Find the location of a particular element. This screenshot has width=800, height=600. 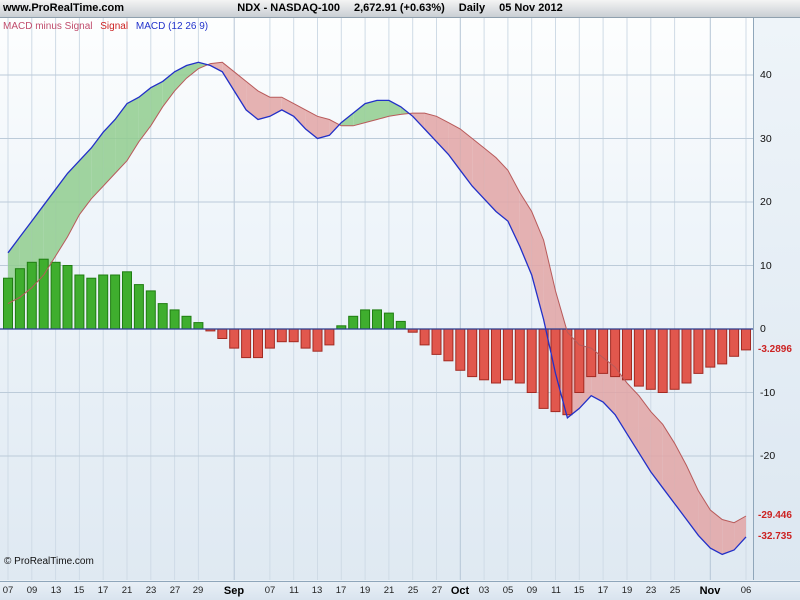

x-axis-tick-label: 21 is located at coordinates (127, 590).